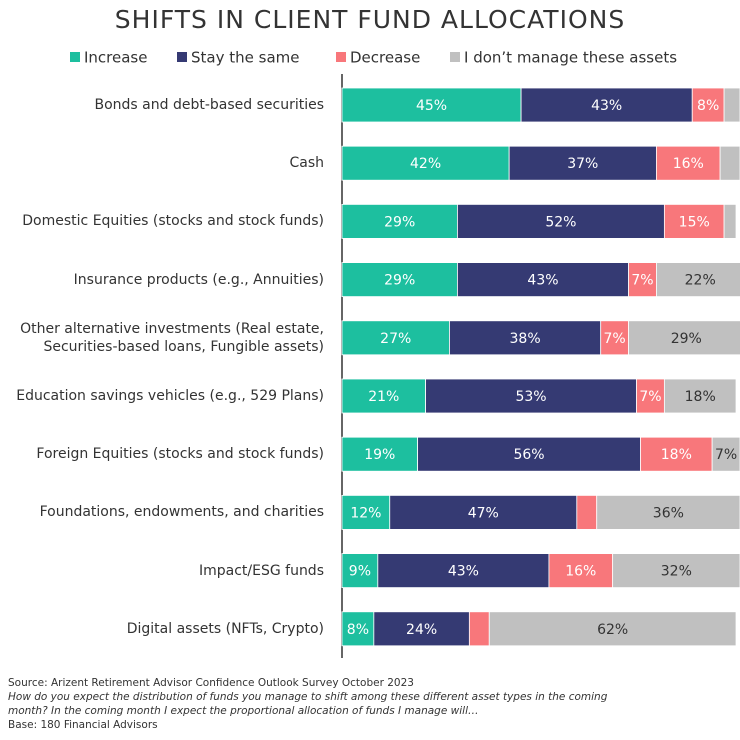 This screenshot has height=740, width=740. I want to click on category-label: Digital assets (NFTs, Crypto), so click(225, 628).